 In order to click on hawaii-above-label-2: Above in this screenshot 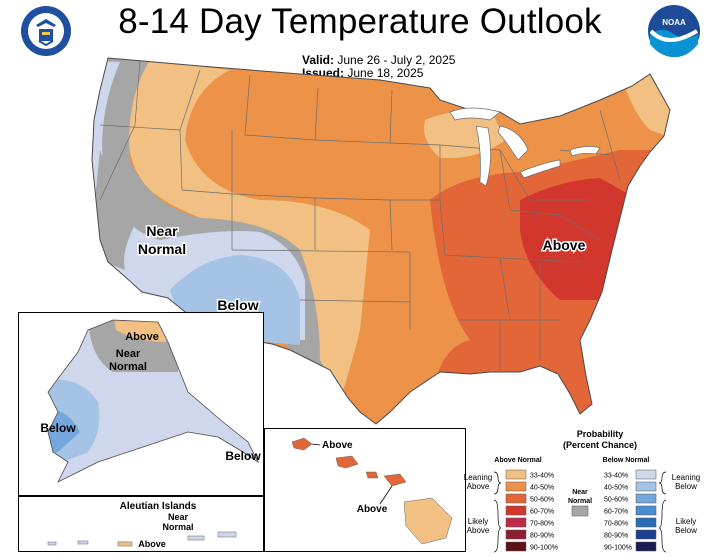, I will do `click(372, 509)`.